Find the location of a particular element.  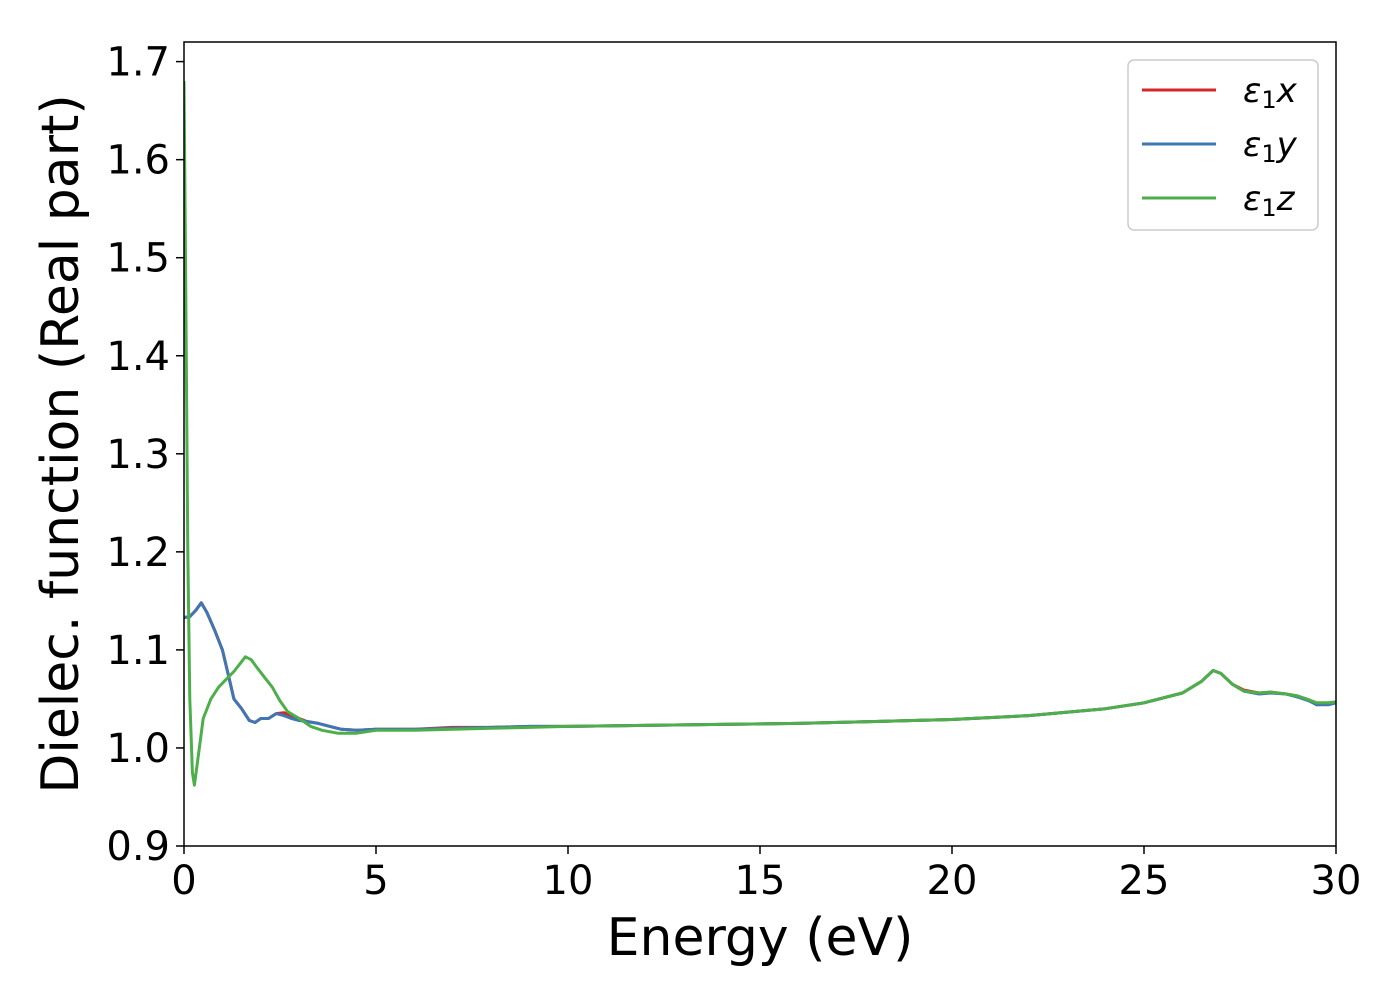

x-tick-label: 10 is located at coordinates (568, 881).